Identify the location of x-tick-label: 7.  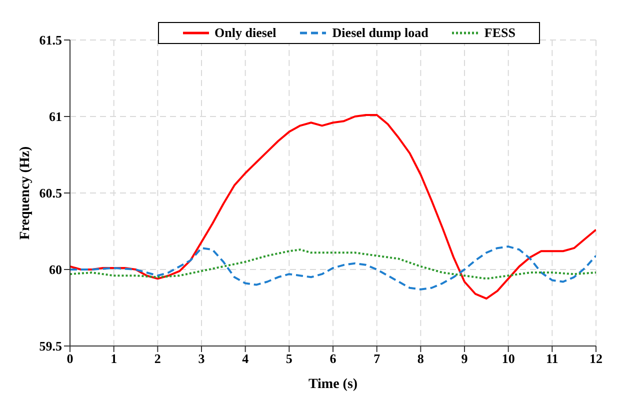
(377, 358).